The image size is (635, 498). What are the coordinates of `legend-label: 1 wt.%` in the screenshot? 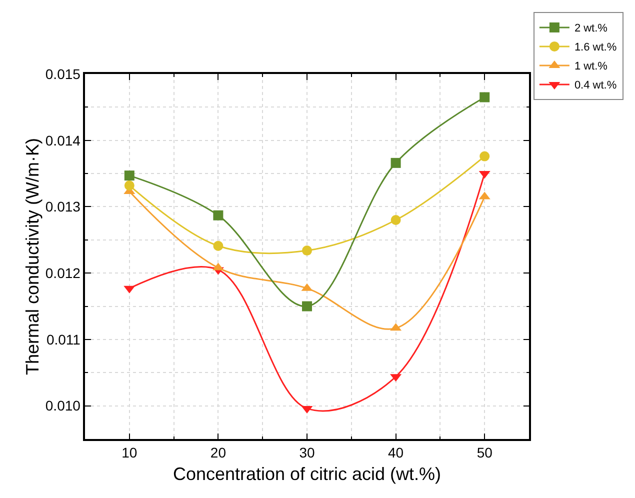 It's located at (591, 66).